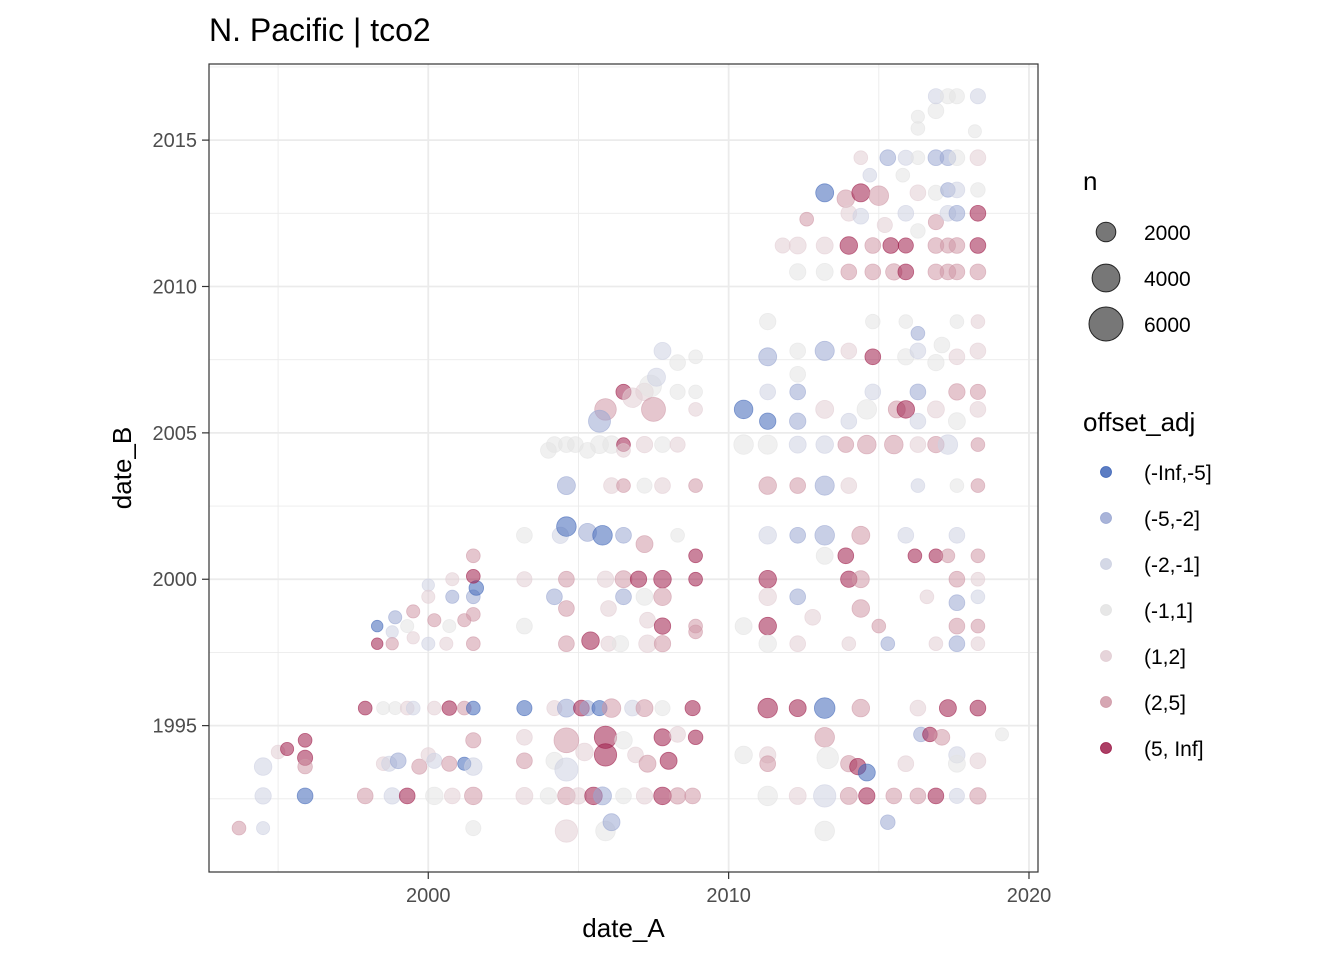  What do you see at coordinates (1167, 279) in the screenshot?
I see `size-legend-label: 4000` at bounding box center [1167, 279].